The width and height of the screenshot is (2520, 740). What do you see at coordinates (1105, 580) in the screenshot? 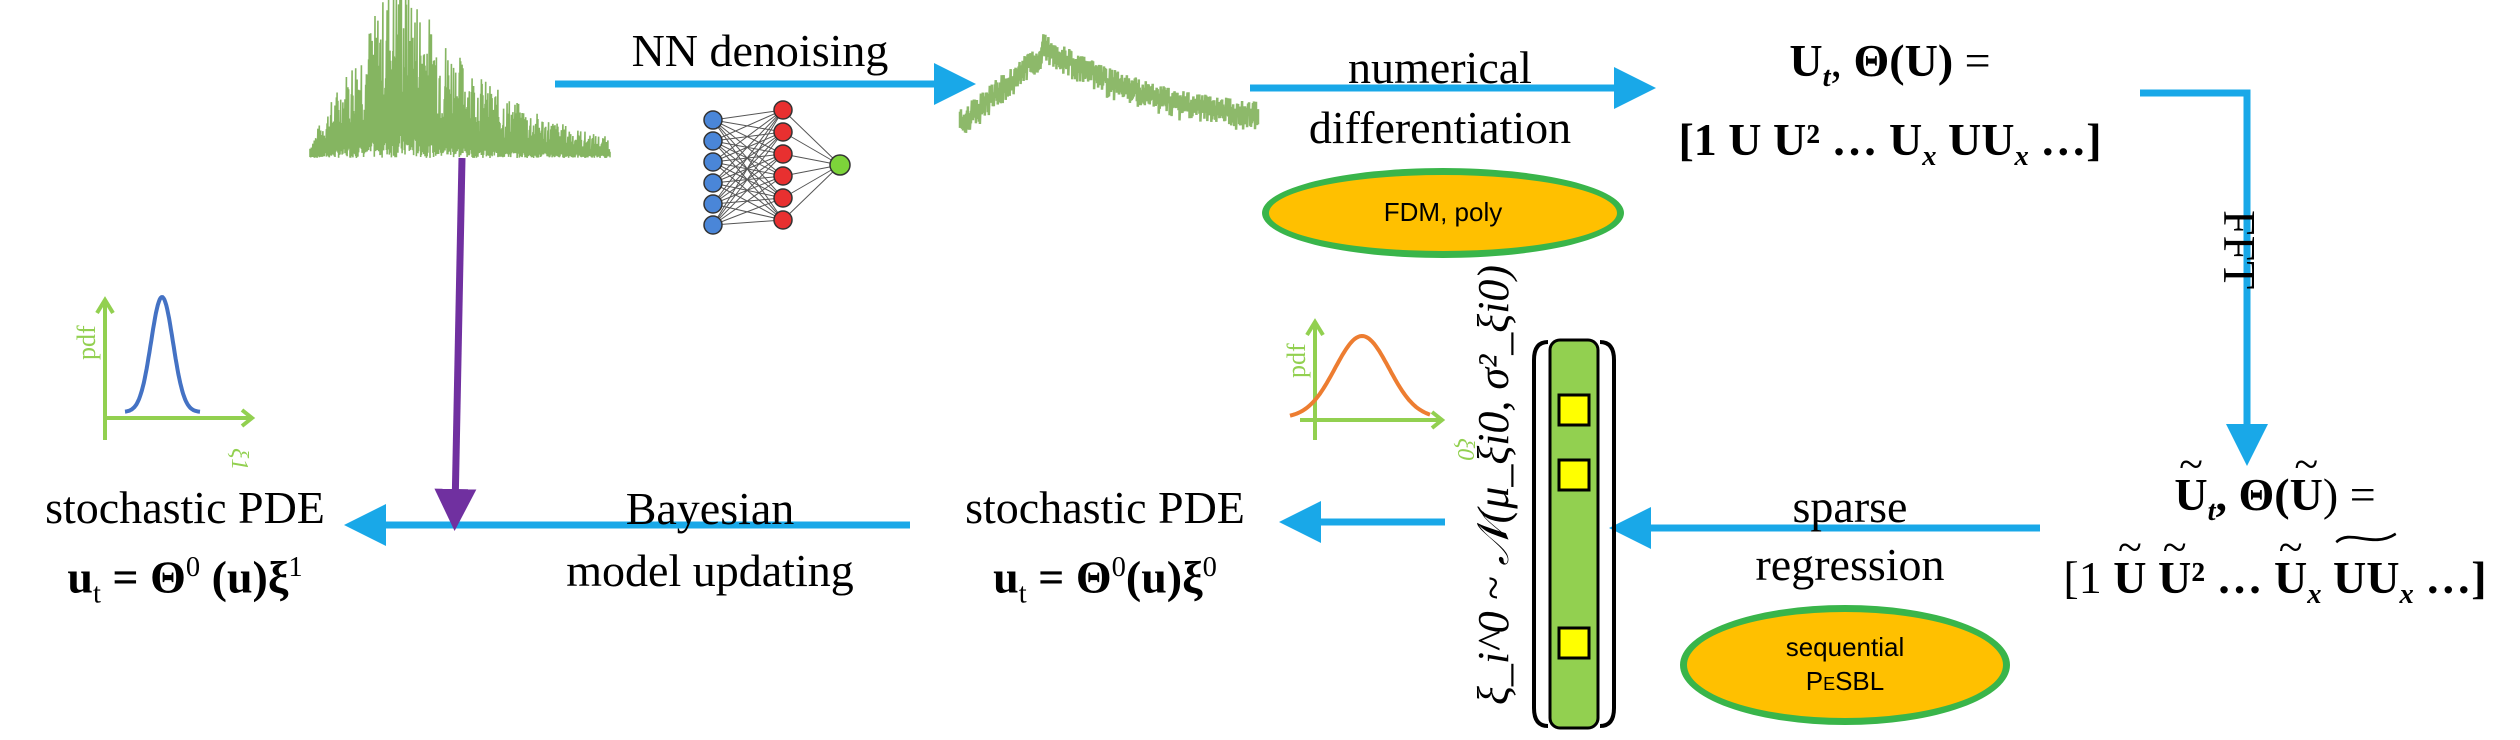
I see `spde-initial-equation: ut = Θ0(u)ξ0` at bounding box center [1105, 580].